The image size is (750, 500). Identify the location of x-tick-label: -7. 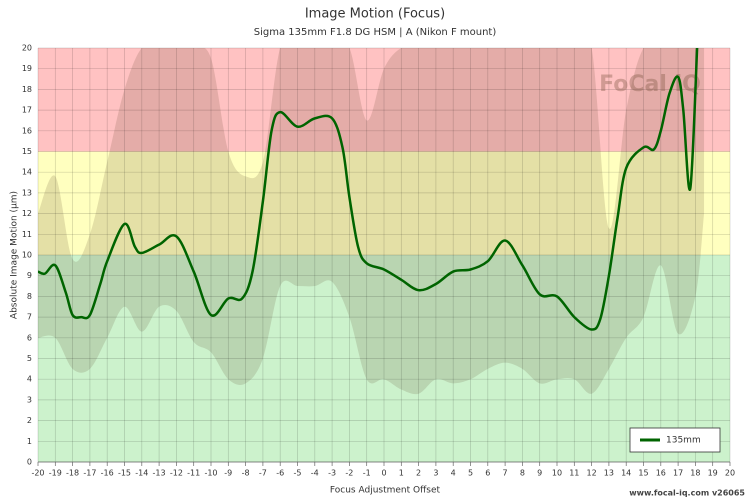
(263, 473).